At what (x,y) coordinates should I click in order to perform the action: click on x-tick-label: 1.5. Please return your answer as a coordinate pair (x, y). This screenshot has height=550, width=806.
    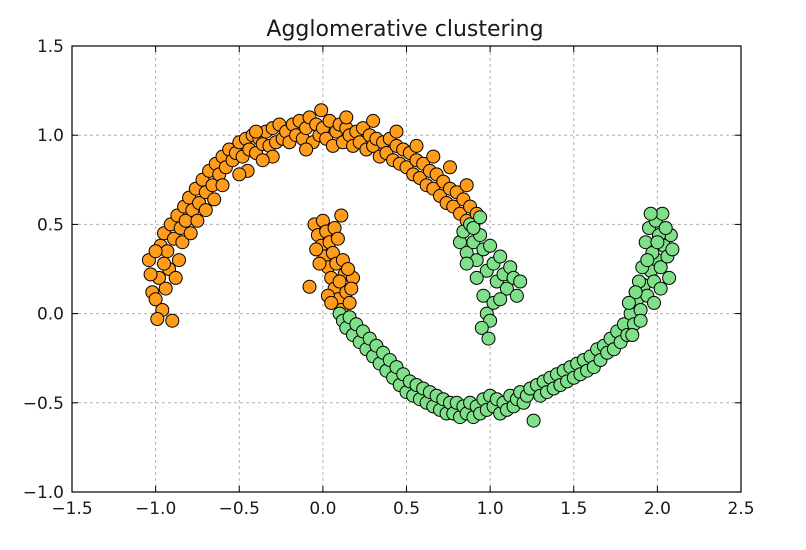
    Looking at the image, I should click on (573, 509).